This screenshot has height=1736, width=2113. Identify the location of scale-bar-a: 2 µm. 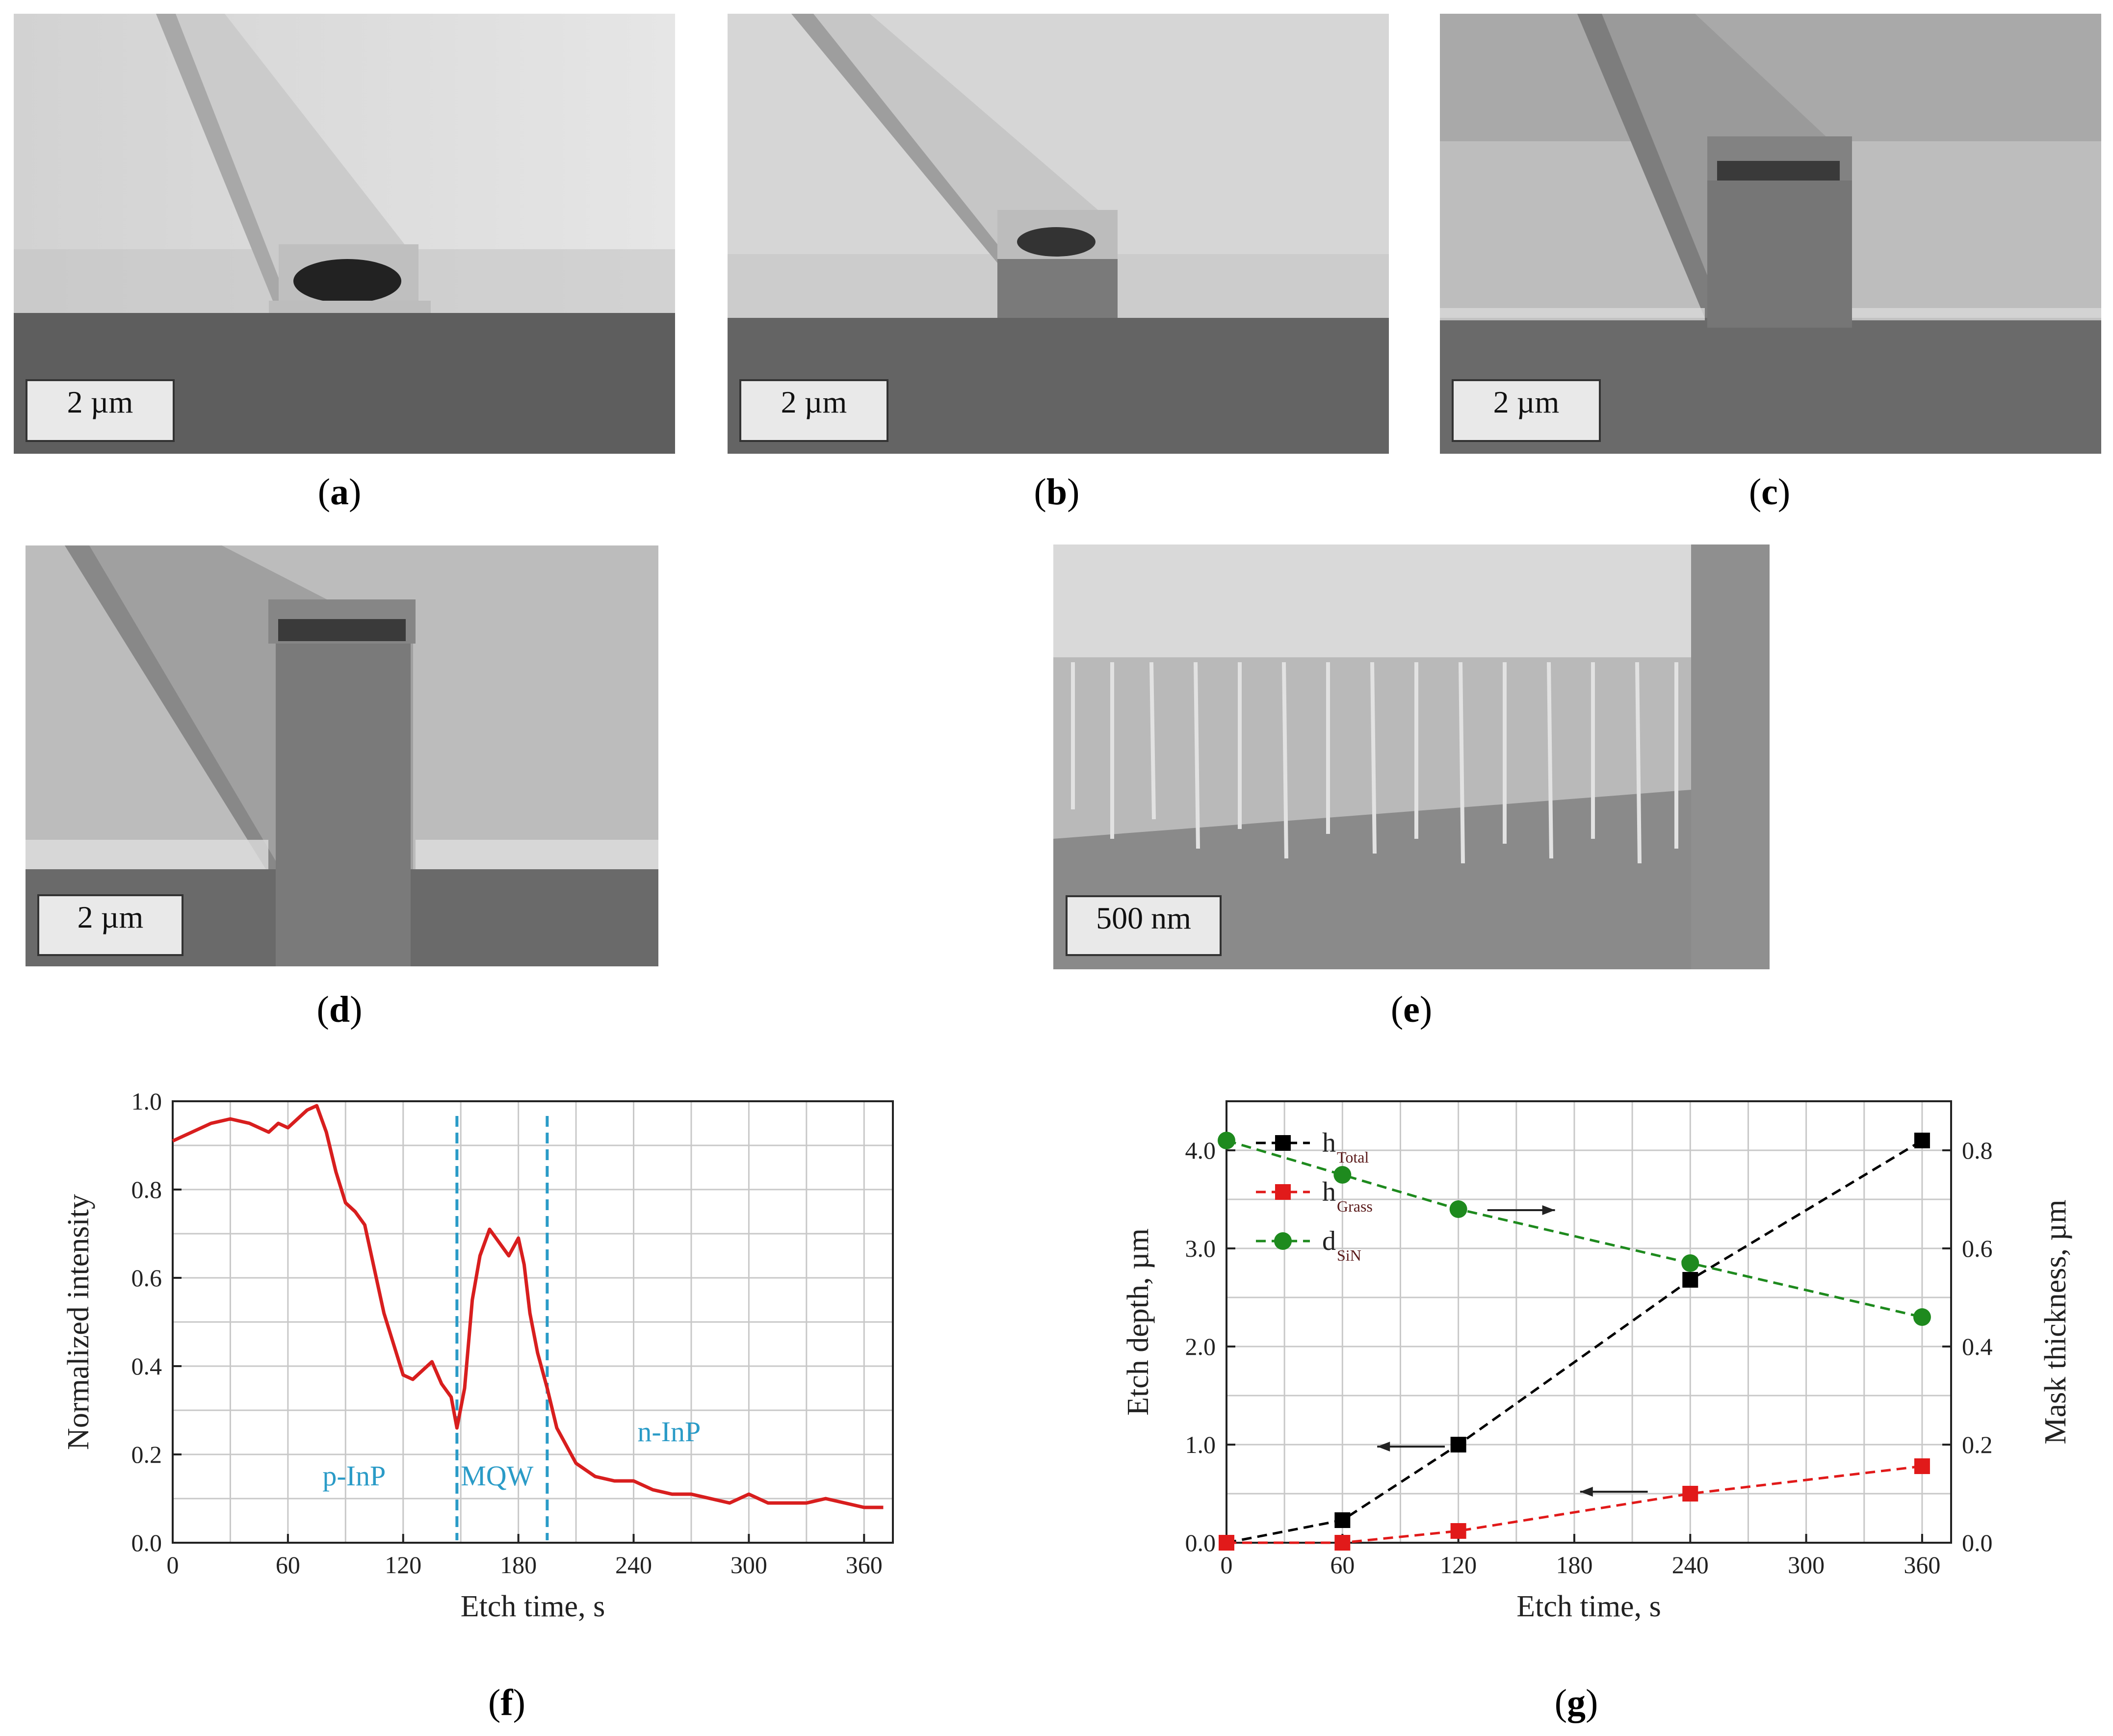
(101, 410).